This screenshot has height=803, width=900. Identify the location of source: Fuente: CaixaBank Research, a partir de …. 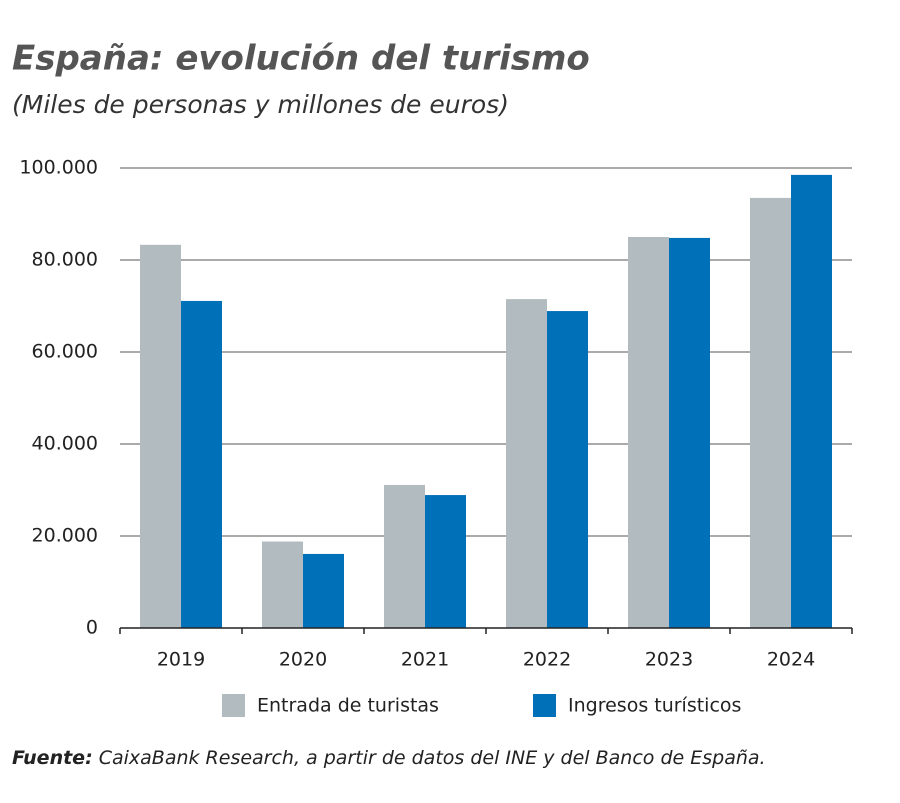
(389, 758).